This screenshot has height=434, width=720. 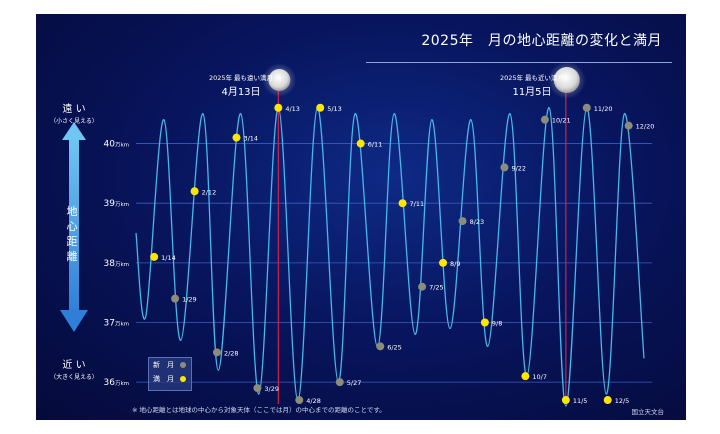 What do you see at coordinates (259, 410) in the screenshot?
I see `footnote: ※ 地心距離とは地球の中心から対象天体（ここでは月）の中心までの距離のことです。` at bounding box center [259, 410].